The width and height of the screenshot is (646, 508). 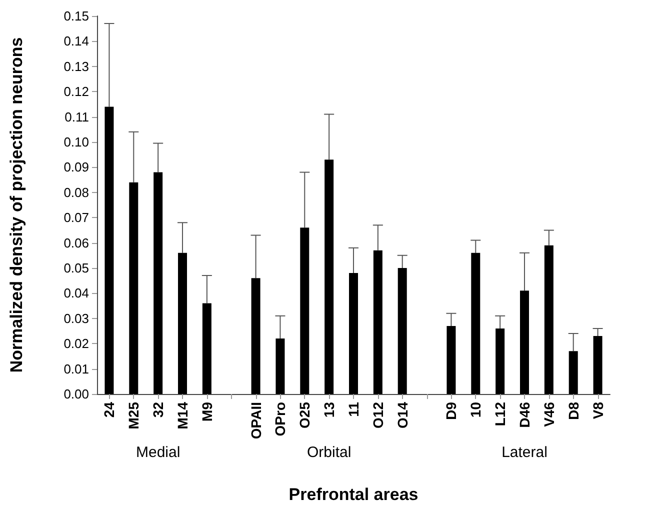 I want to click on y-axis-title: Normalized density of projection neurons, so click(x=16, y=205).